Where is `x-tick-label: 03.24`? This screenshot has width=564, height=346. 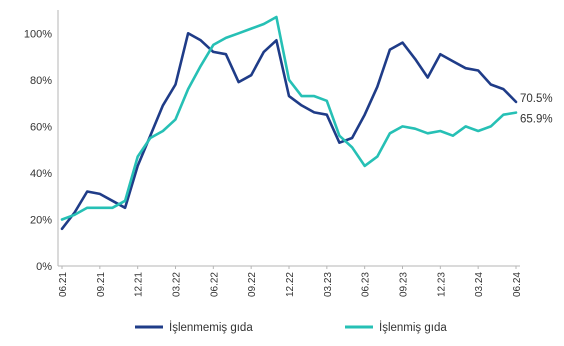
x-tick-label: 03.24 is located at coordinates (479, 284).